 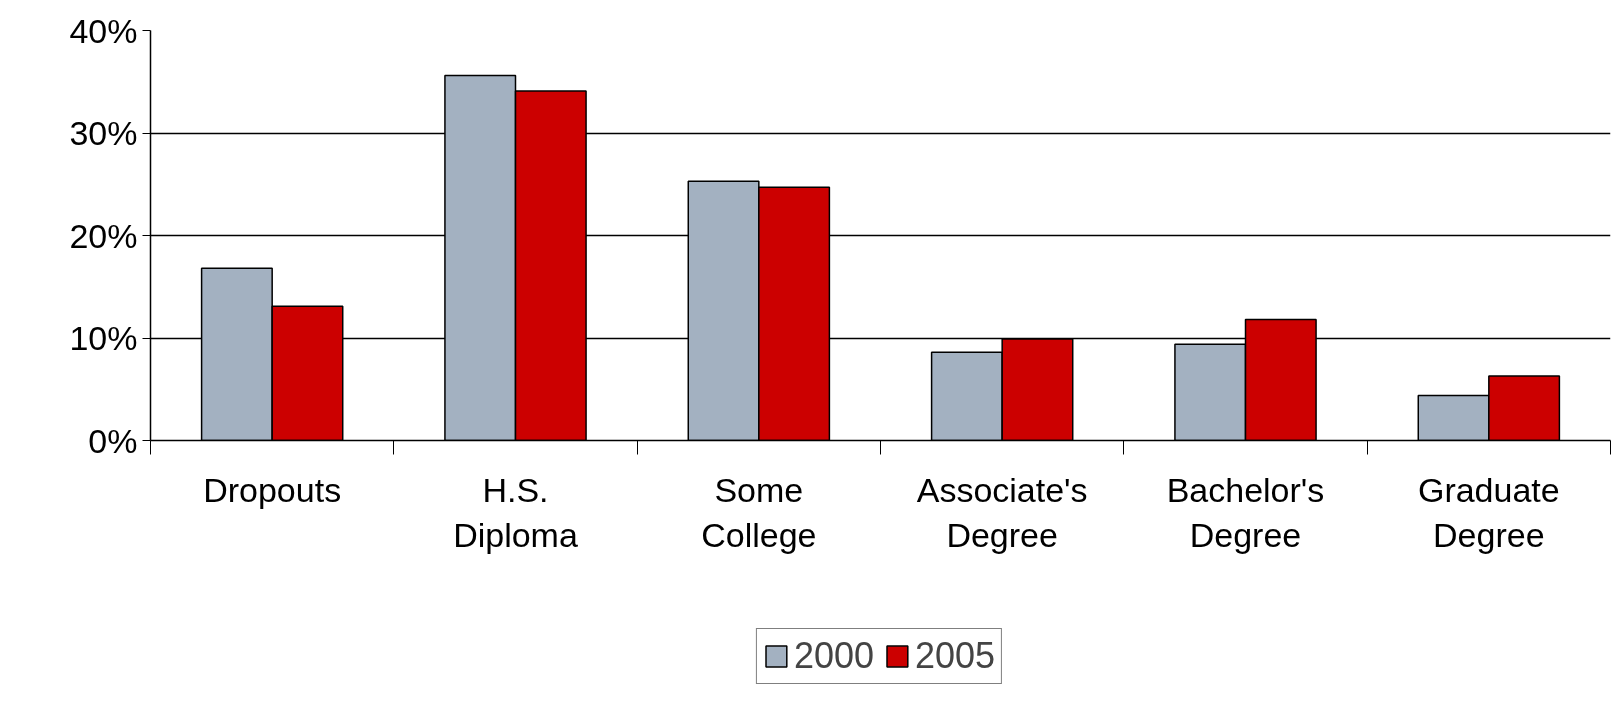 I want to click on x-tick-label: Some College, so click(x=759, y=512).